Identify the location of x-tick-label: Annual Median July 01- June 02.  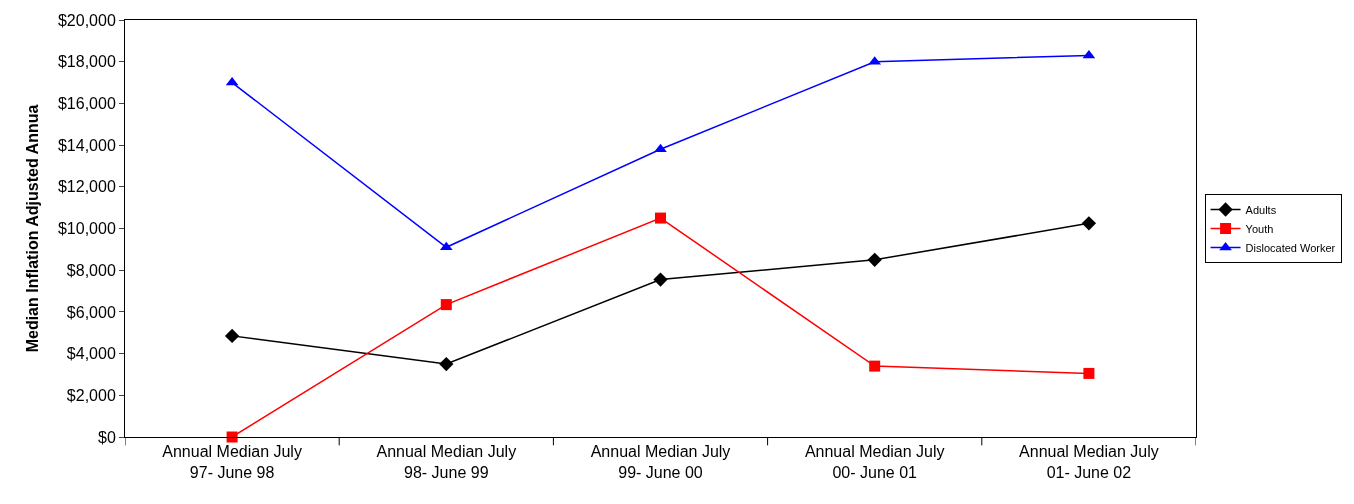
(1089, 462).